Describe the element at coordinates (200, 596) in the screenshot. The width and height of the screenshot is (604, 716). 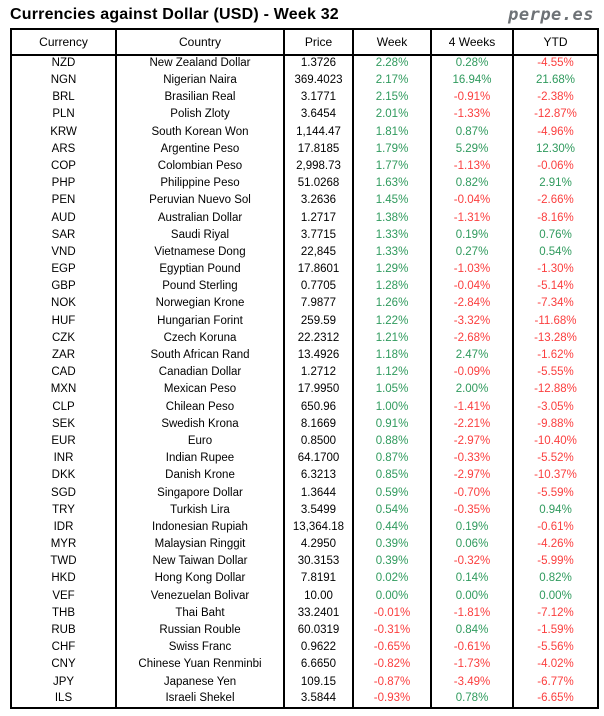
I see `country-name: Venezuelan Bolivar` at that location.